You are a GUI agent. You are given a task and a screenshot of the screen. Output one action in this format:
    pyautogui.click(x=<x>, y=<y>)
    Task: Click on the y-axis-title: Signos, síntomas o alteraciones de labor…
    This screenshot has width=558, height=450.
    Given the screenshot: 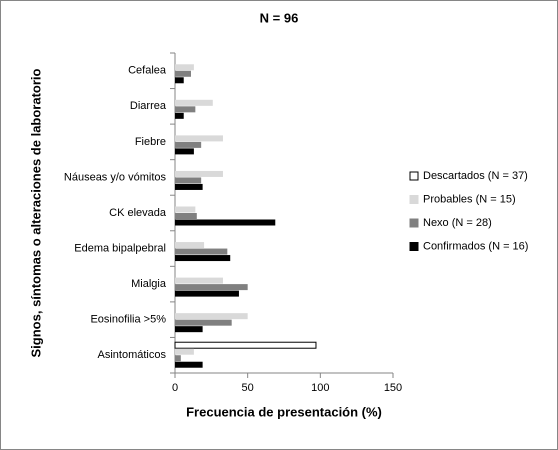 What is the action you would take?
    pyautogui.click(x=35, y=212)
    